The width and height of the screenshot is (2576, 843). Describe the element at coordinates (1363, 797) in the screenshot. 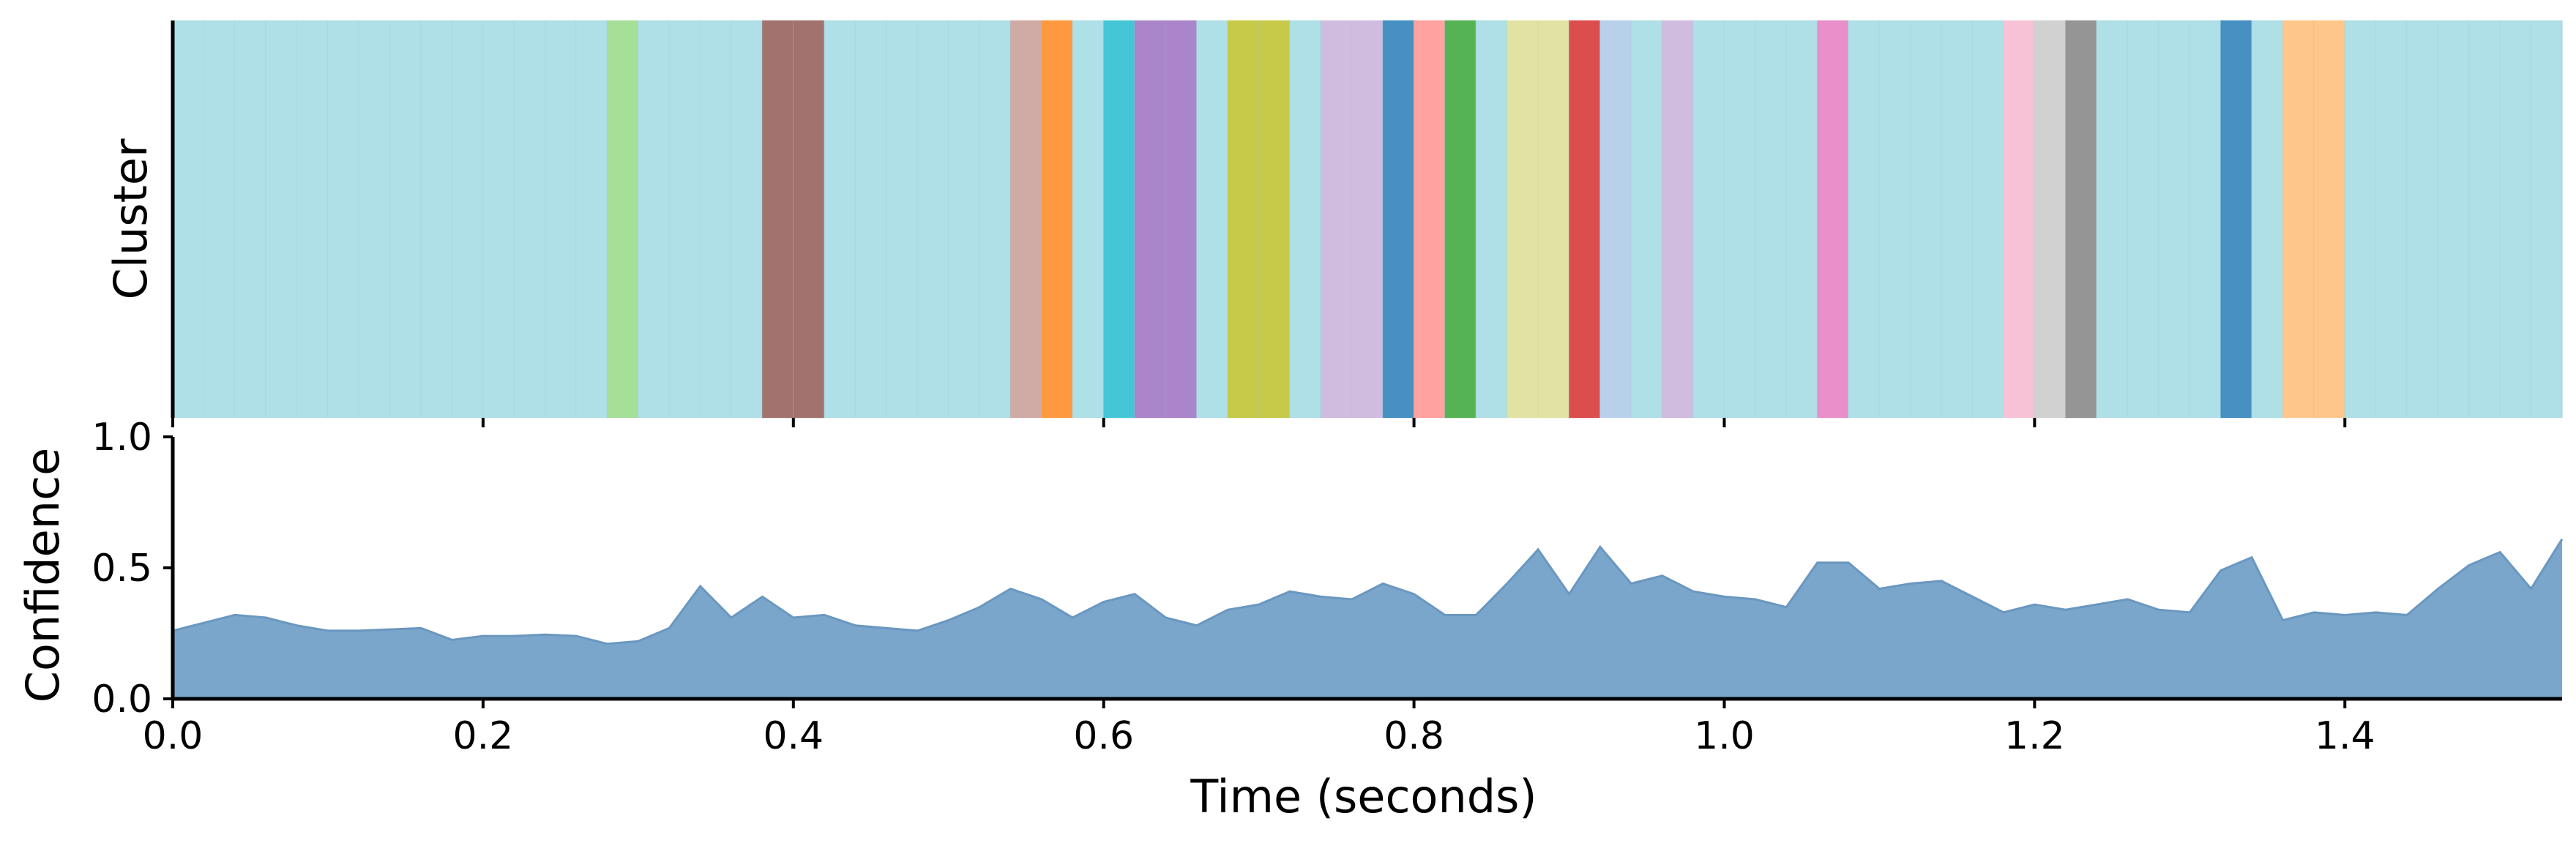

I see `confidence-x-axis-label: Time (seconds)` at that location.